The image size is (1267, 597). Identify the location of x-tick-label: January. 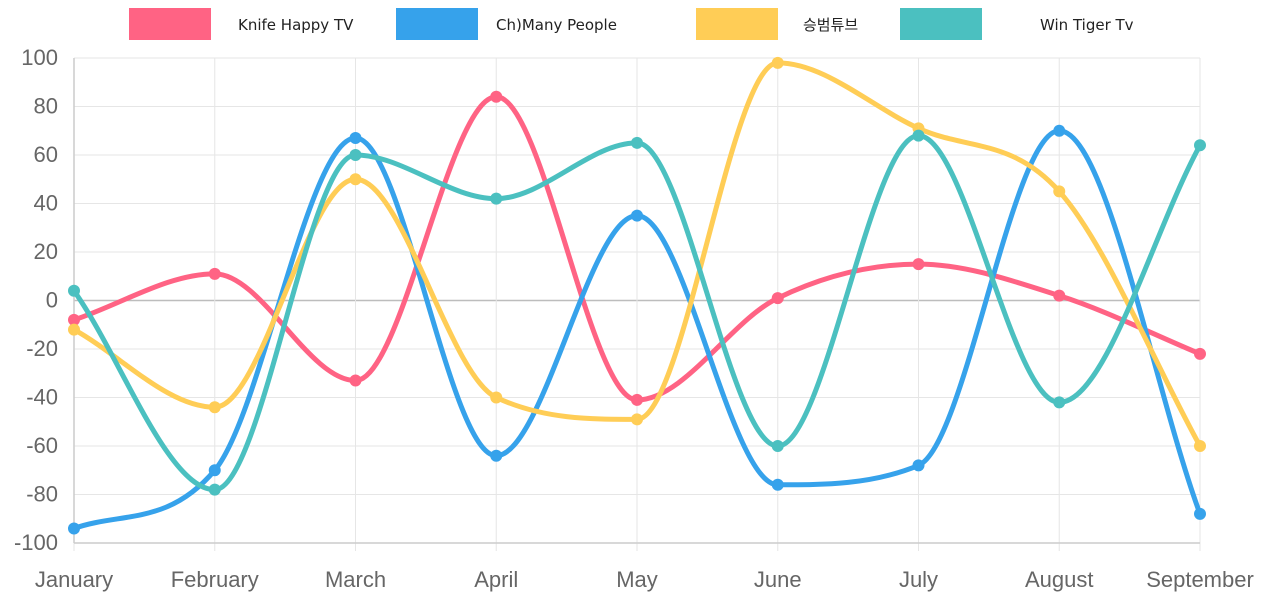
(74, 579).